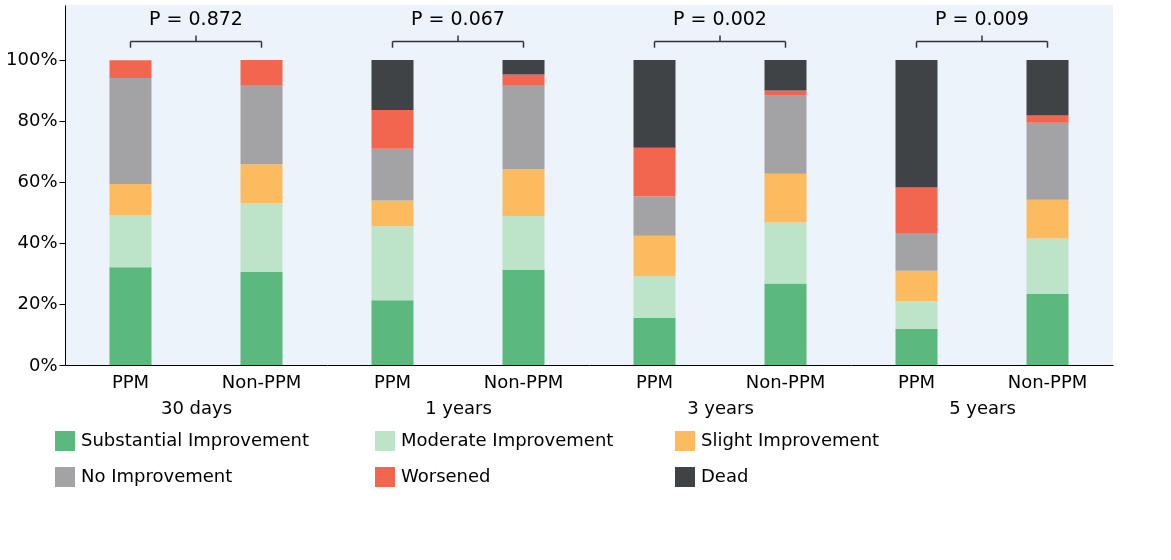 The image size is (1171, 560). Describe the element at coordinates (37, 303) in the screenshot. I see `y-tick-label: 20%` at that location.